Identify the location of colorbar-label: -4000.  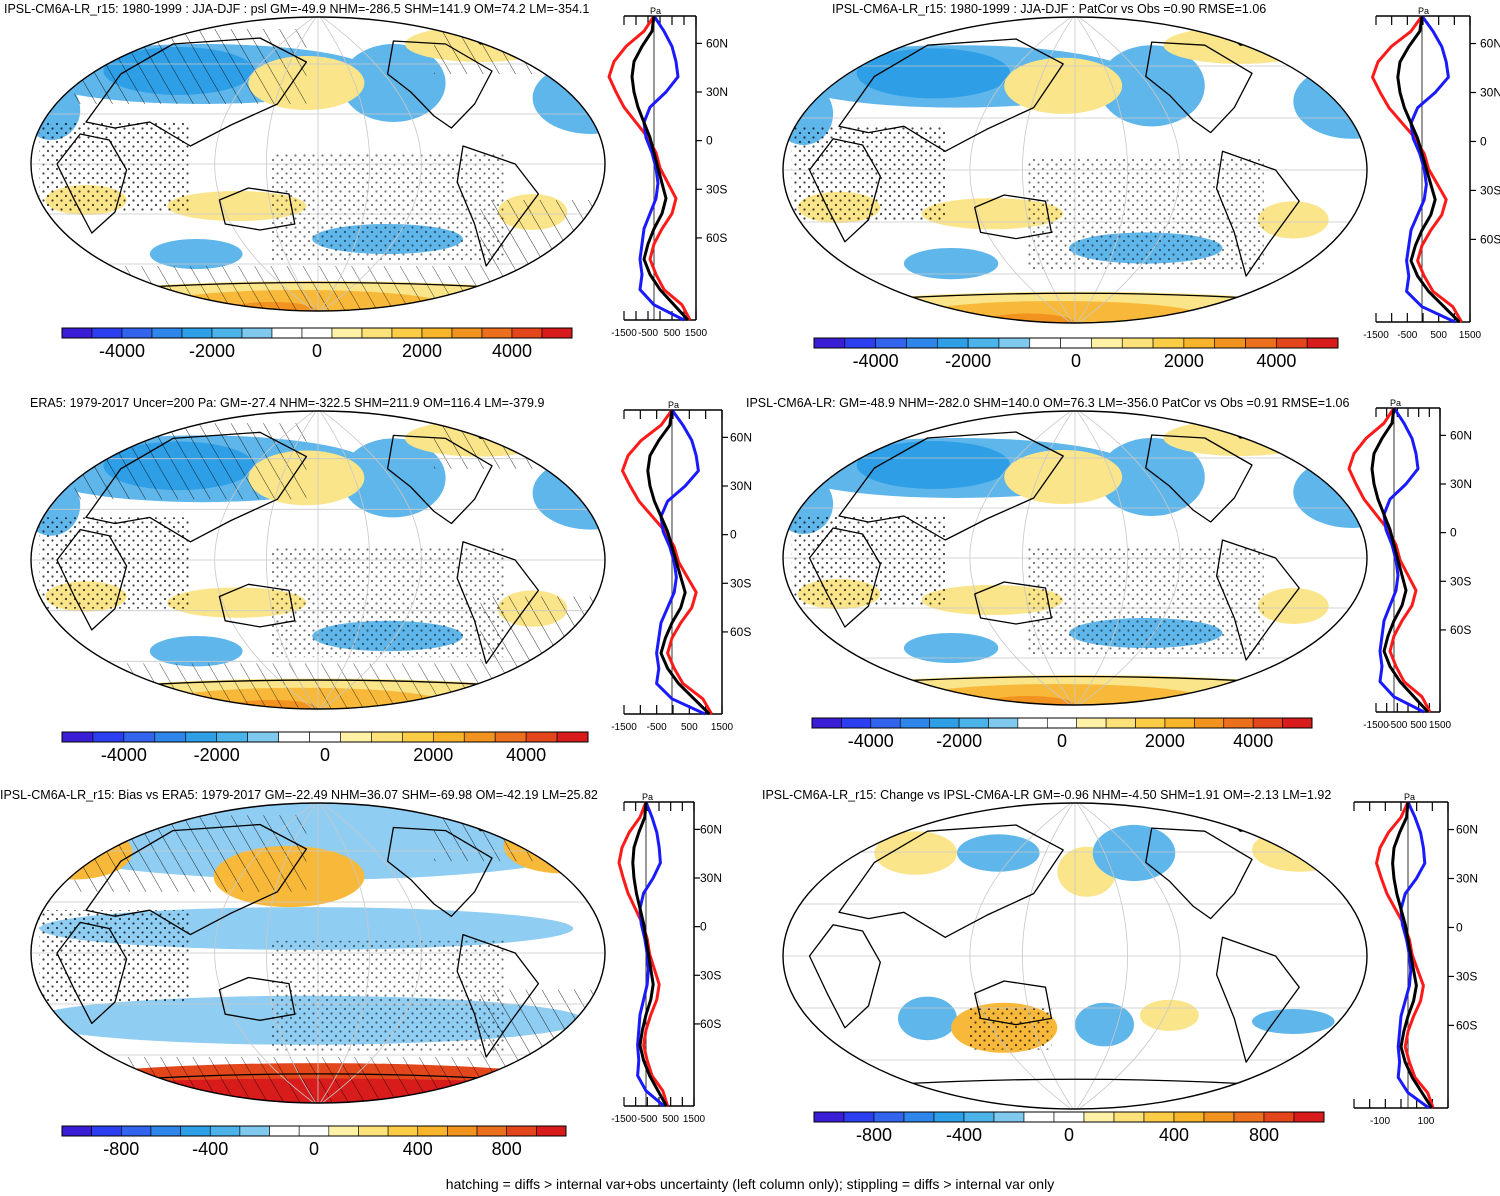
(124, 755).